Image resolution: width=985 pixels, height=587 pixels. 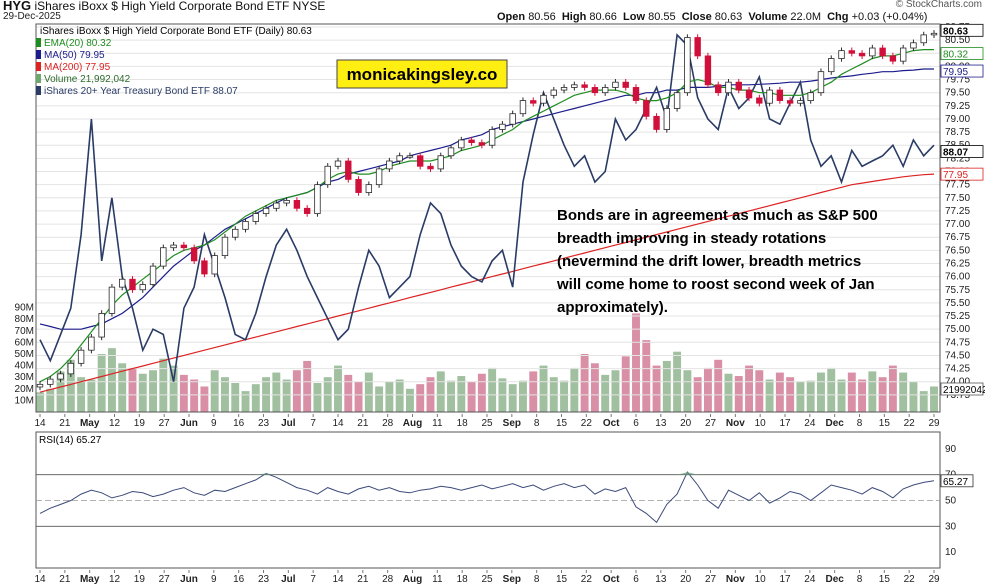 What do you see at coordinates (422, 74) in the screenshot?
I see `watermark-box: monicakingsley.co` at bounding box center [422, 74].